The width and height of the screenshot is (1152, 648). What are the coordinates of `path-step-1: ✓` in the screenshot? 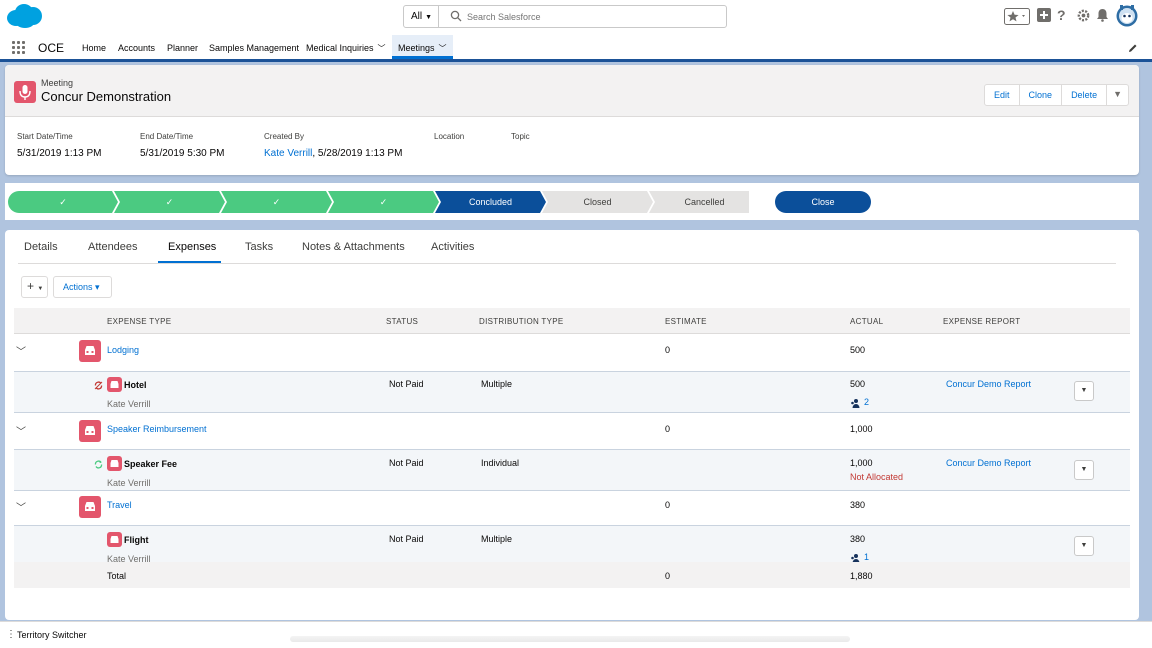 It's located at (63, 202).